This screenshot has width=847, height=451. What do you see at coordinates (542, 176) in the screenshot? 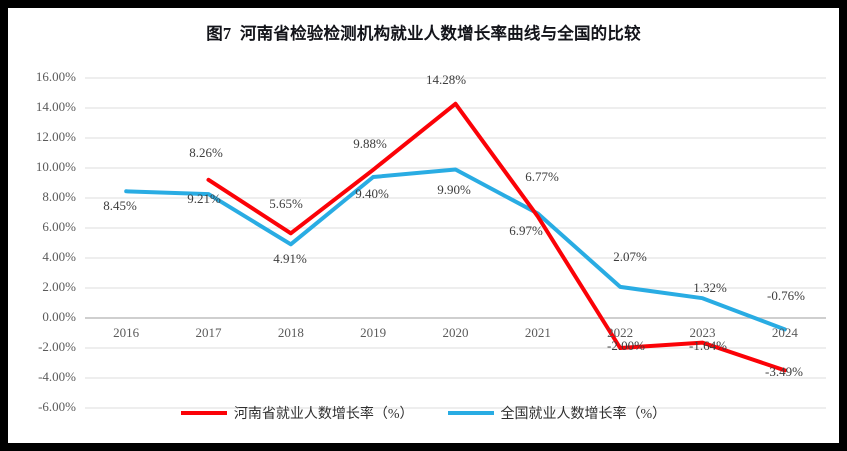
I see `data-label-henan: 6.77%` at bounding box center [542, 176].